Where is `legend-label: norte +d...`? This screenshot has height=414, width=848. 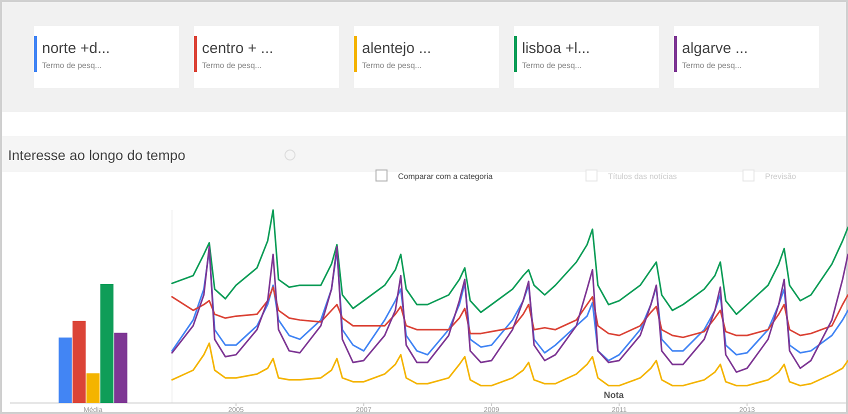
legend-label: norte +d... is located at coordinates (76, 48).